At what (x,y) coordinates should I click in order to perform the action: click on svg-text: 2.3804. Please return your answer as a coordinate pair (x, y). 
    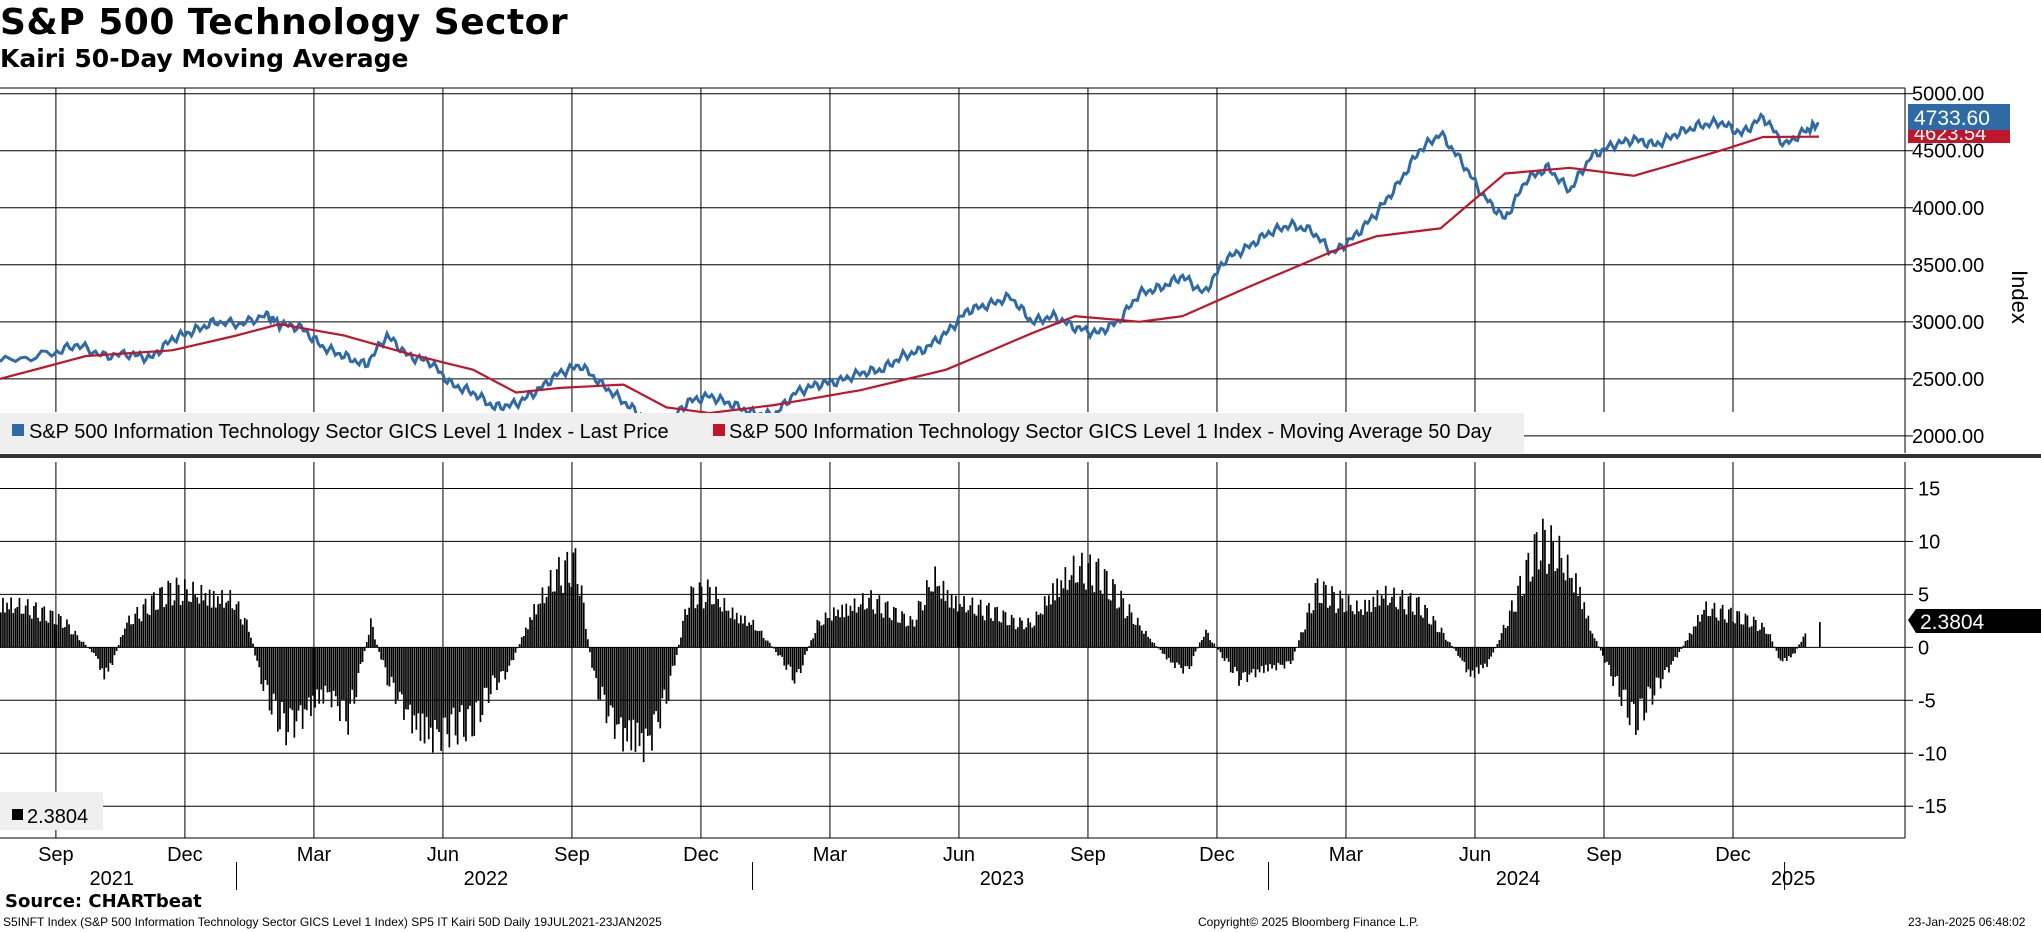
    Looking at the image, I should click on (1952, 622).